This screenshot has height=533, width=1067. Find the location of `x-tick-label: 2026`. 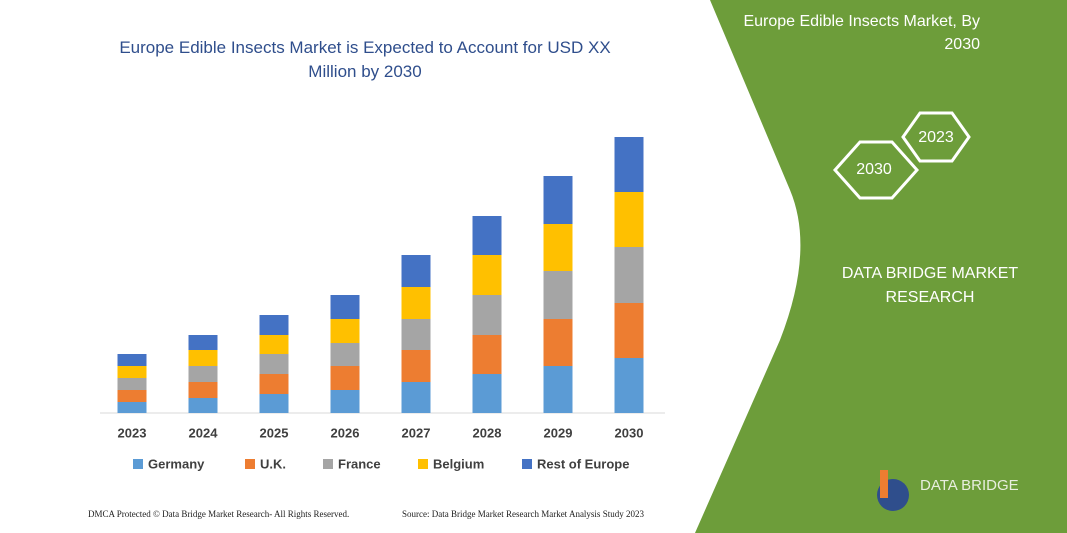

x-tick-label: 2026 is located at coordinates (345, 432).